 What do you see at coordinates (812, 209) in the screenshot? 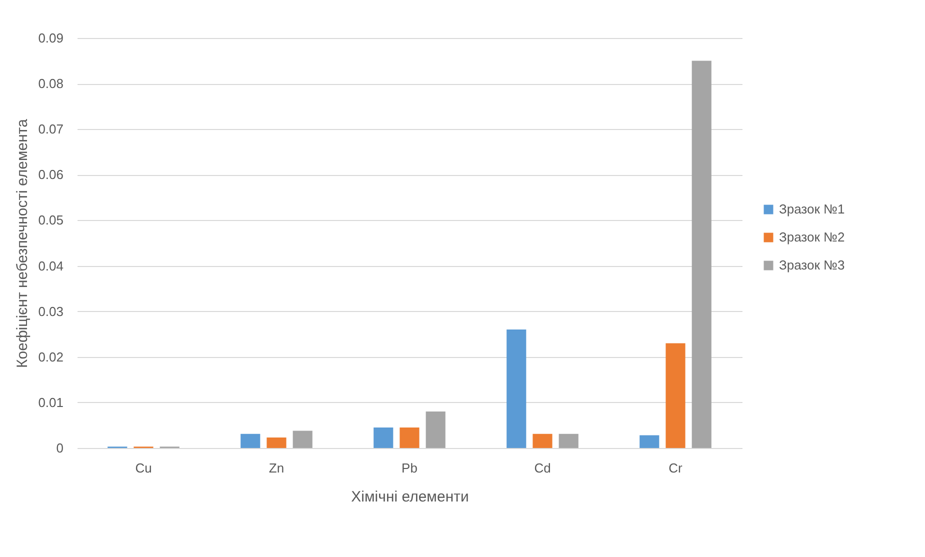
I see `legend-label: Зразок №1` at bounding box center [812, 209].